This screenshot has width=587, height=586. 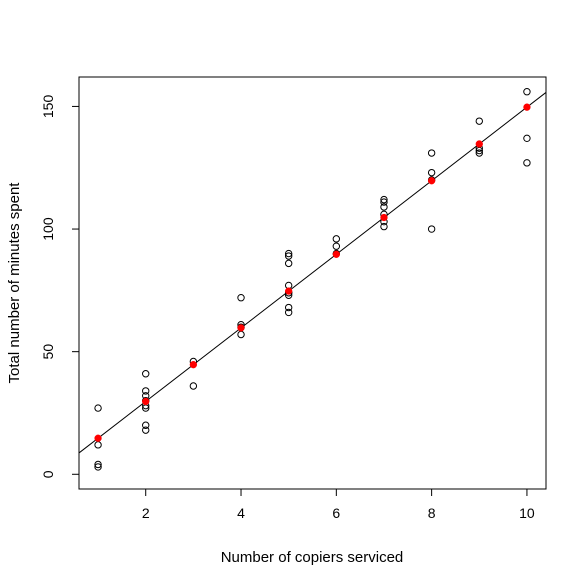 What do you see at coordinates (527, 513) in the screenshot?
I see `x-tick-label: 10` at bounding box center [527, 513].